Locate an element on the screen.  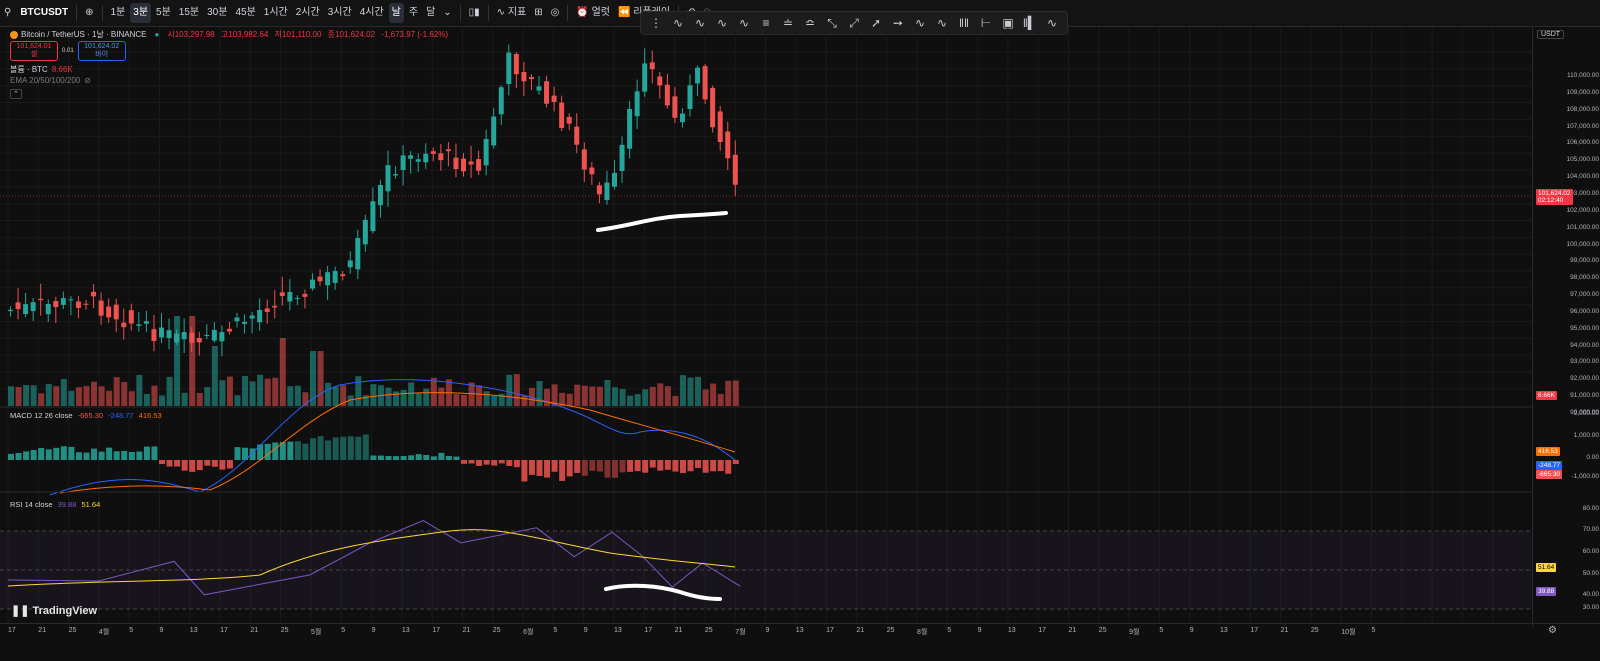
cycle-lines-icon: ‖‖ is located at coordinates (964, 23).